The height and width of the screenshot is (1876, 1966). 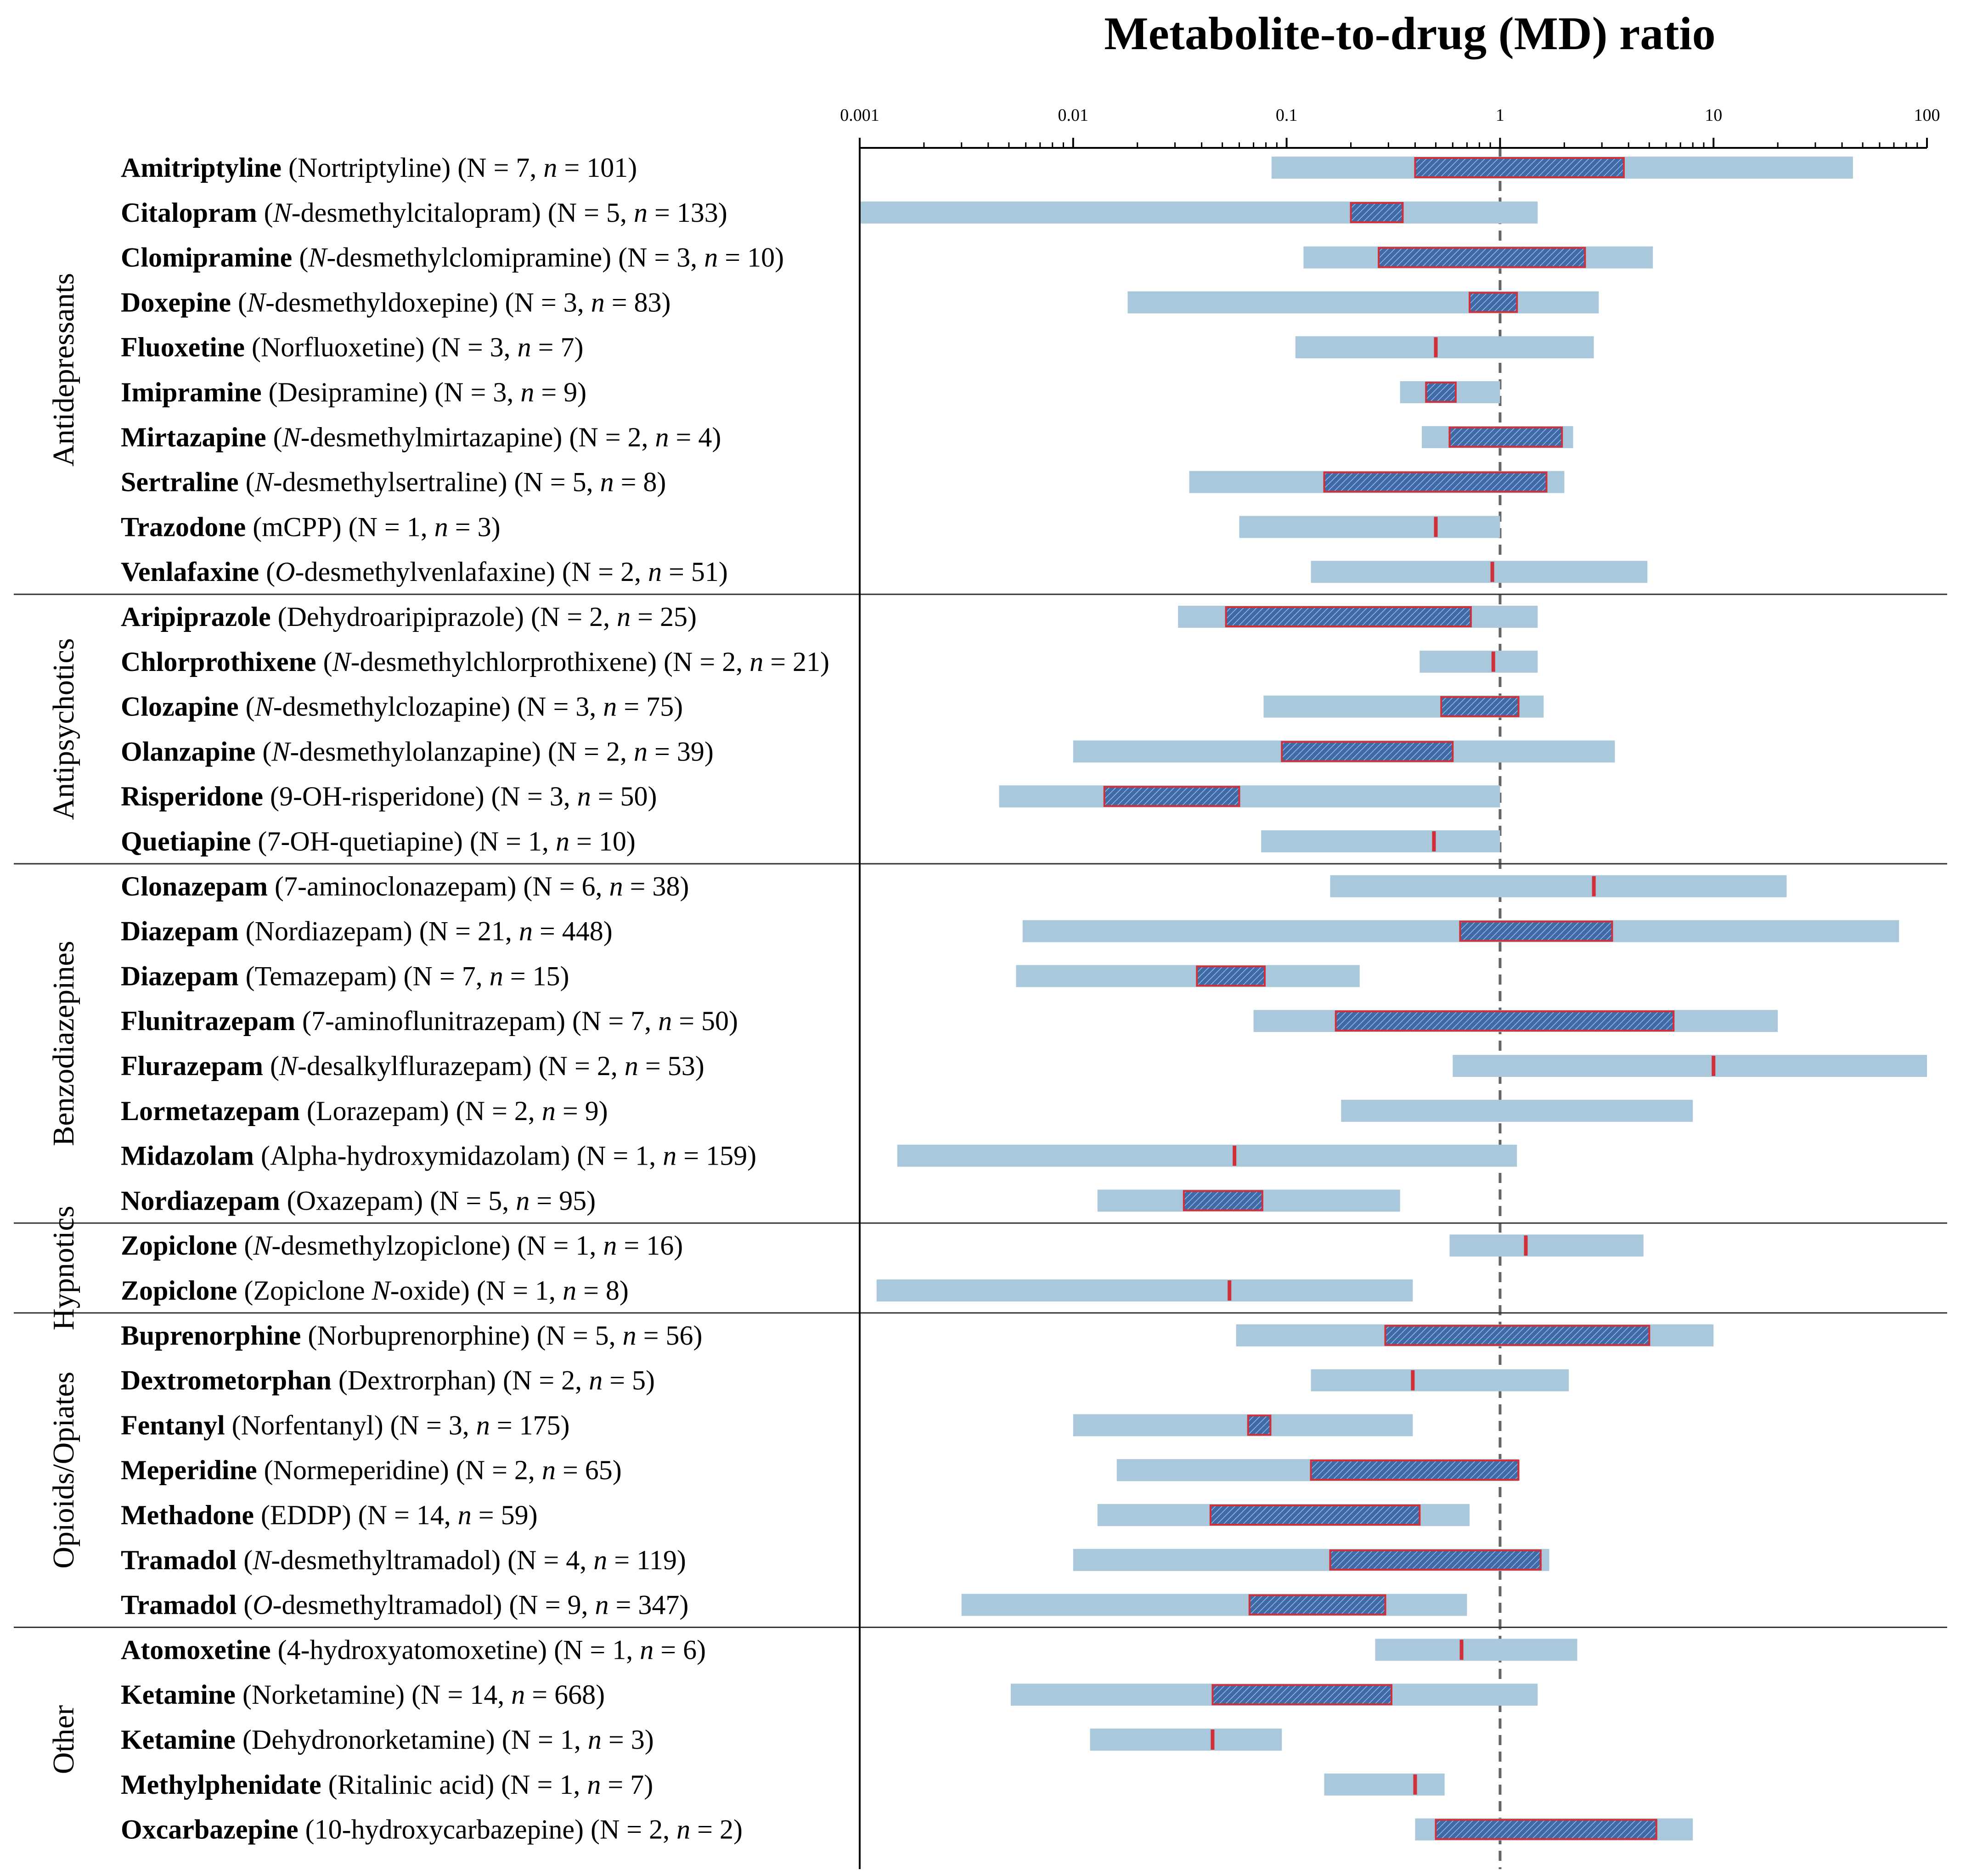 What do you see at coordinates (695, 572) in the screenshot?
I see `count-small-n: = 51)` at bounding box center [695, 572].